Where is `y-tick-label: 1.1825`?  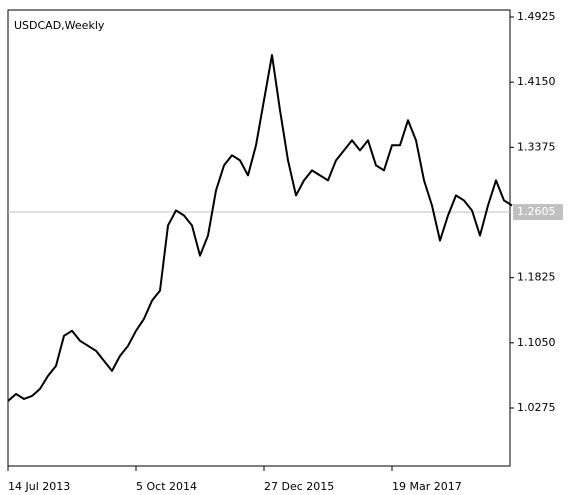
y-tick-label: 1.1825 is located at coordinates (536, 277).